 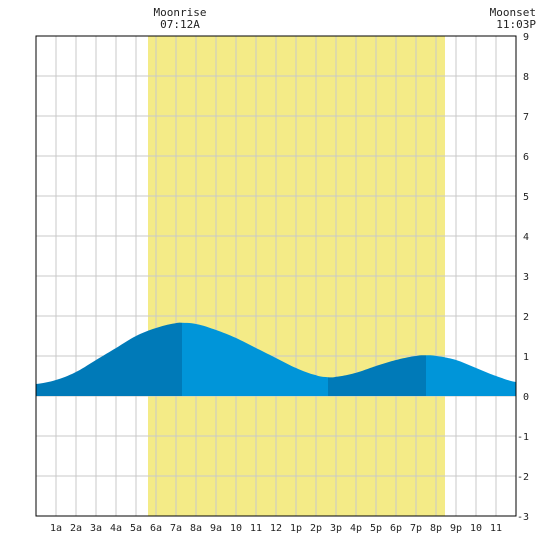 I want to click on y-tick-label: 6, so click(x=526, y=157).